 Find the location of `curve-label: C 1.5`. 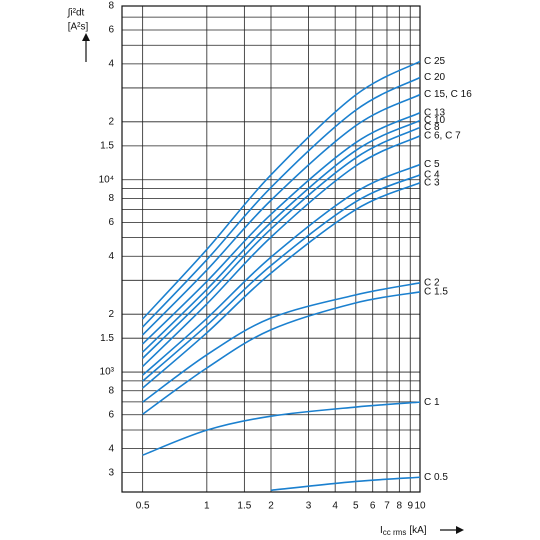

curve-label: C 1.5 is located at coordinates (436, 292).